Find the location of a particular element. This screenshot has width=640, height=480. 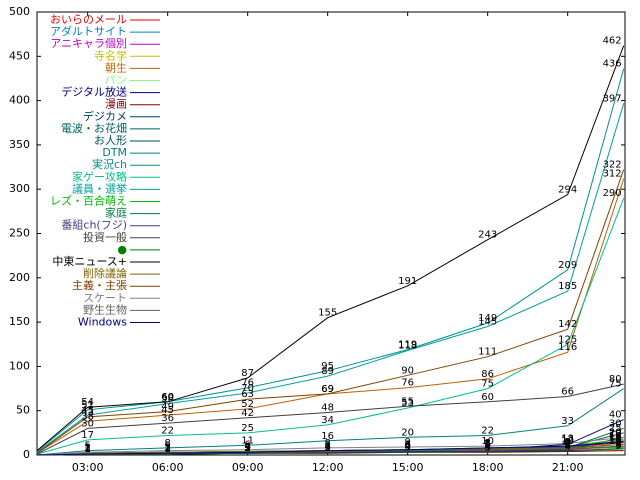

legend-label: DTM is located at coordinates (114, 152).